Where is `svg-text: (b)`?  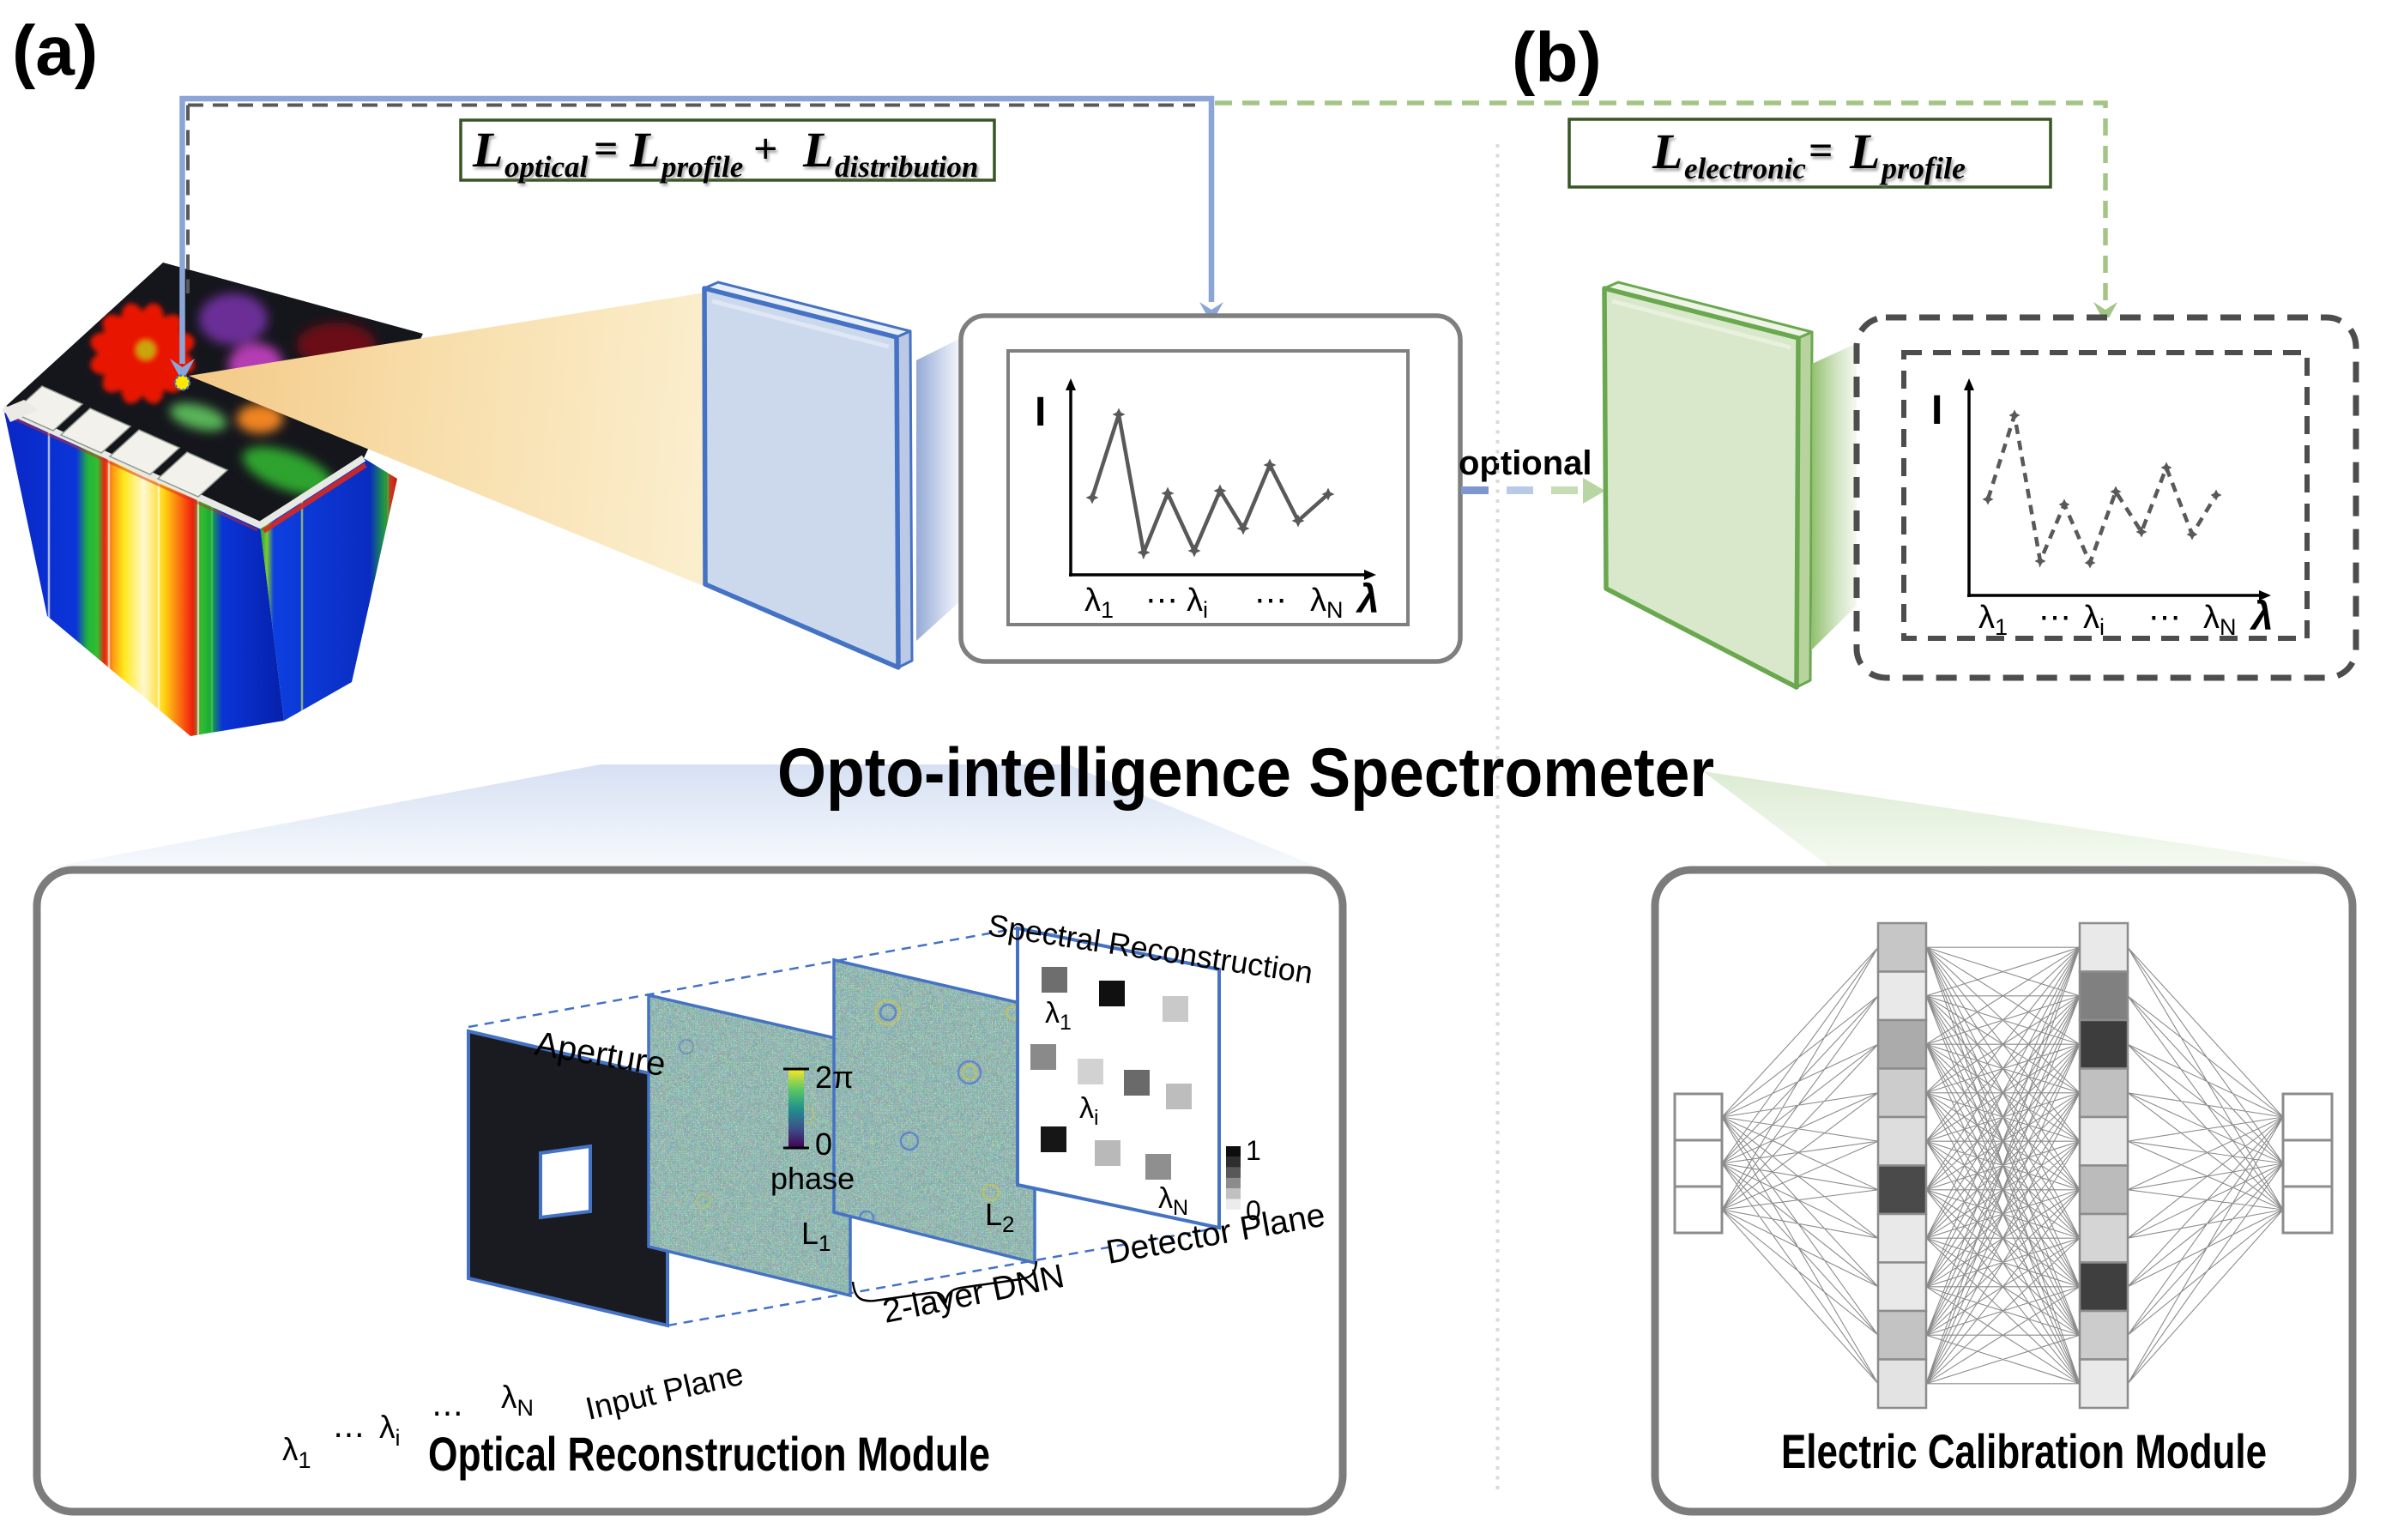 svg-text: (b) is located at coordinates (1557, 58).